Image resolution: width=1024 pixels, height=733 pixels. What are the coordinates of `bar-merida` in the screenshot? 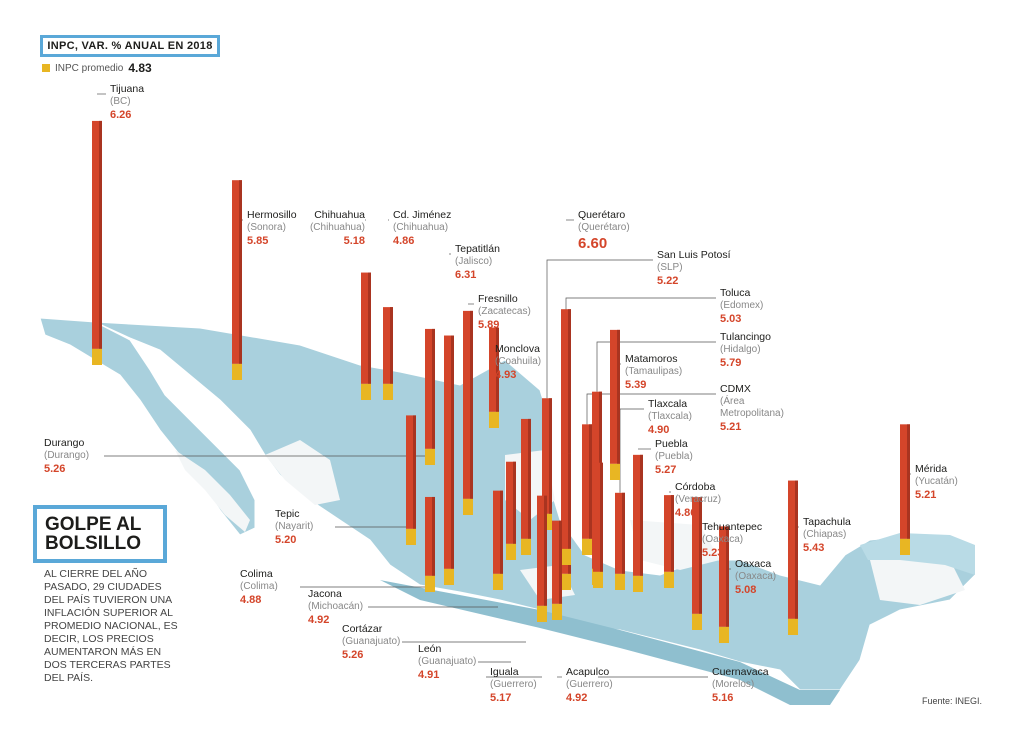 It's located at (905, 481).